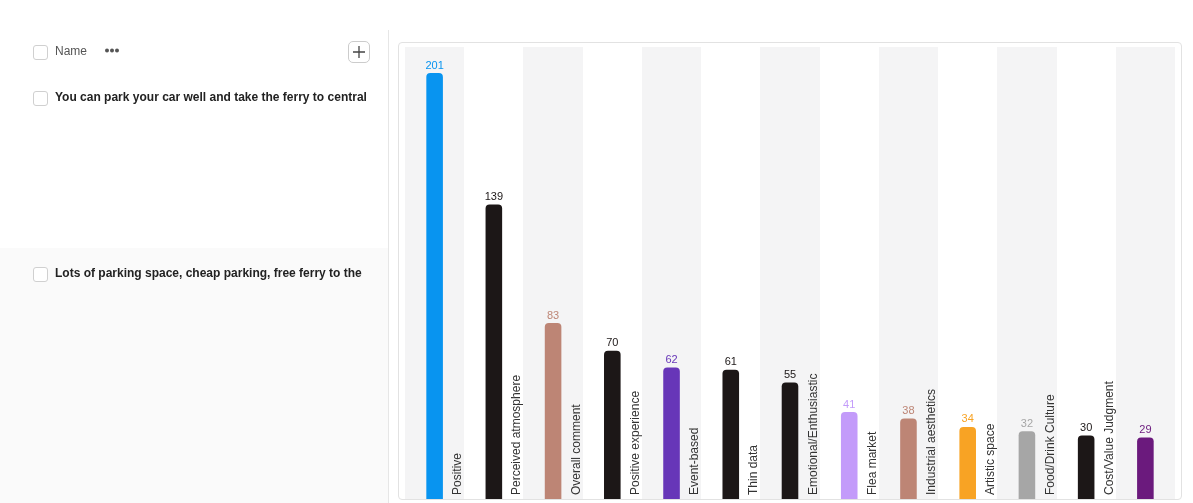 The width and height of the screenshot is (1193, 503). What do you see at coordinates (812, 434) in the screenshot?
I see `x-tick-label: Emotional/Enthusiastic` at bounding box center [812, 434].